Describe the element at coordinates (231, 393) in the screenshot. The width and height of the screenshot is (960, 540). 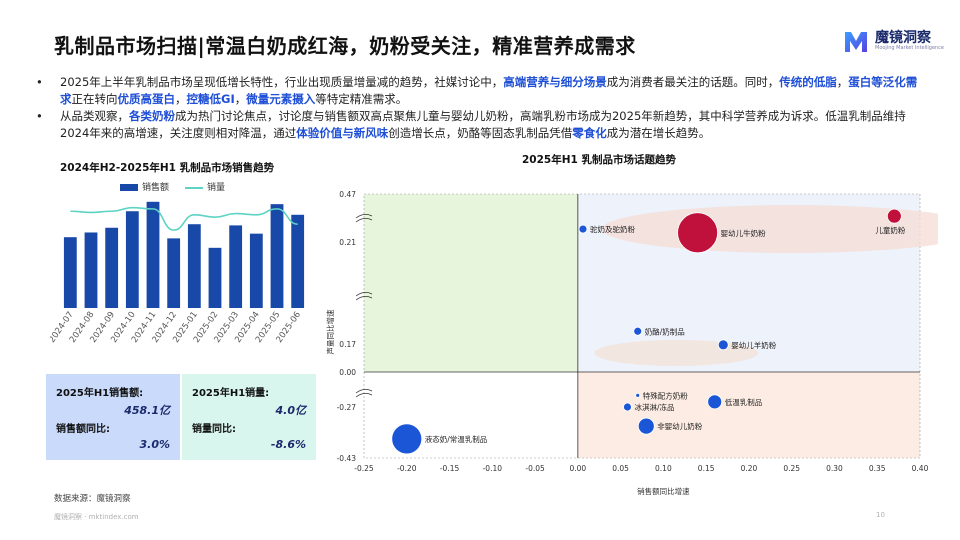
I see `kpi-volume-label: 2025年H1销量:` at that location.